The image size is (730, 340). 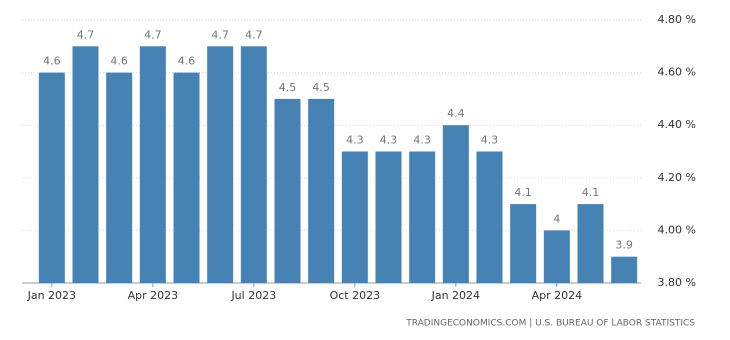 I want to click on y-tick-label: 4.60 %, so click(x=677, y=72).